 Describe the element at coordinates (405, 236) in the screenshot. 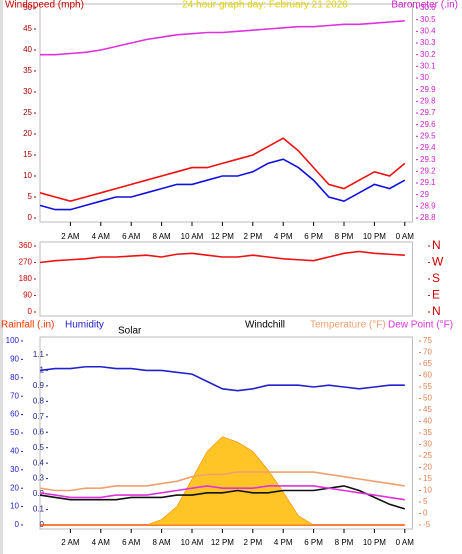

I see `x-tick-label: 0 AM` at that location.